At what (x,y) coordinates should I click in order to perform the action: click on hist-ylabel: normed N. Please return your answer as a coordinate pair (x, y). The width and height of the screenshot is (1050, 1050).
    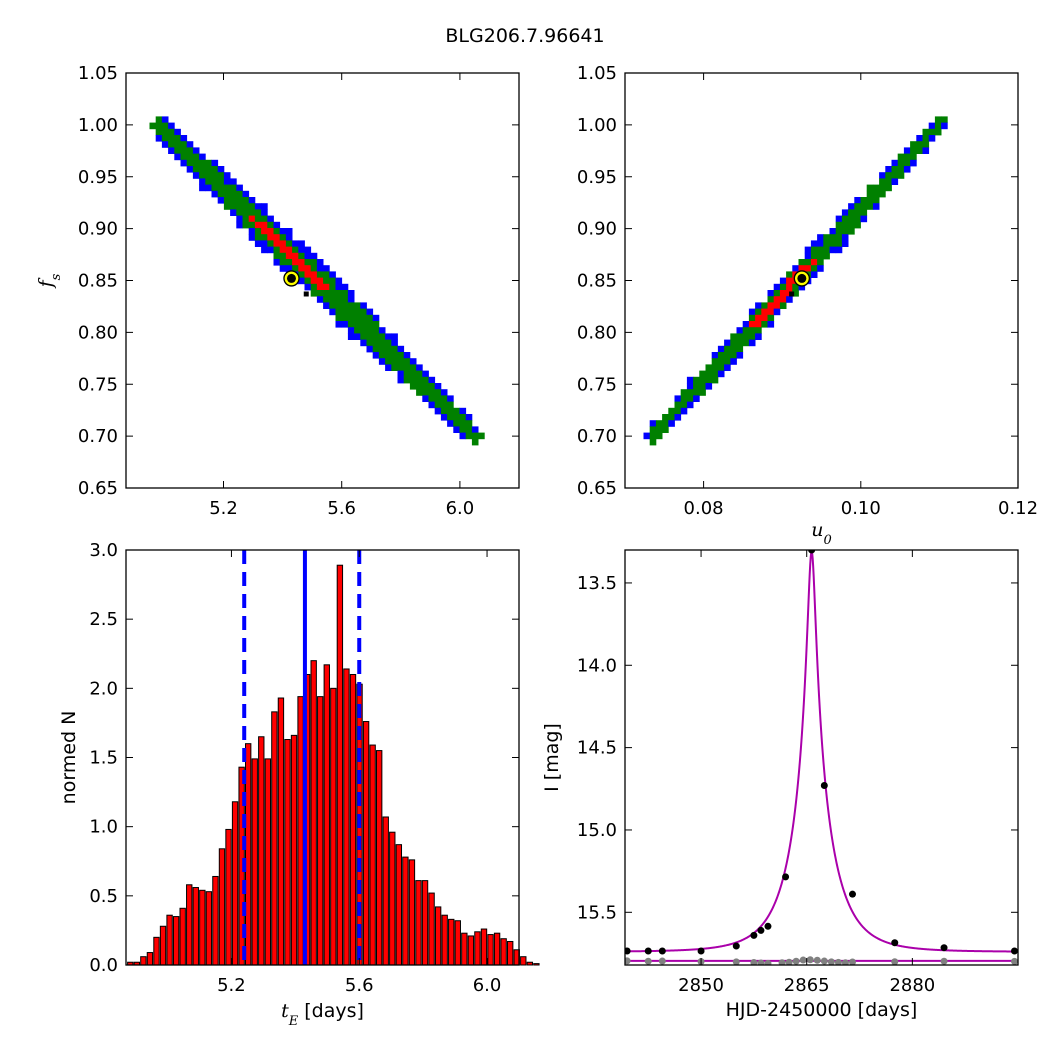
    Looking at the image, I should click on (69, 758).